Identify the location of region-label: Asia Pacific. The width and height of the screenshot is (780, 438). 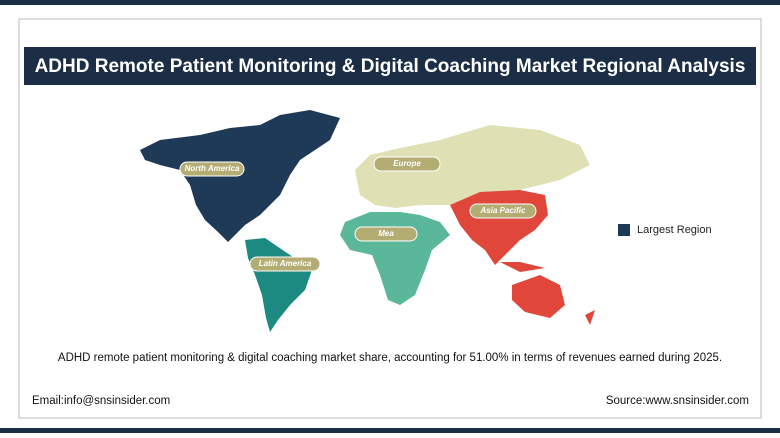
(503, 211).